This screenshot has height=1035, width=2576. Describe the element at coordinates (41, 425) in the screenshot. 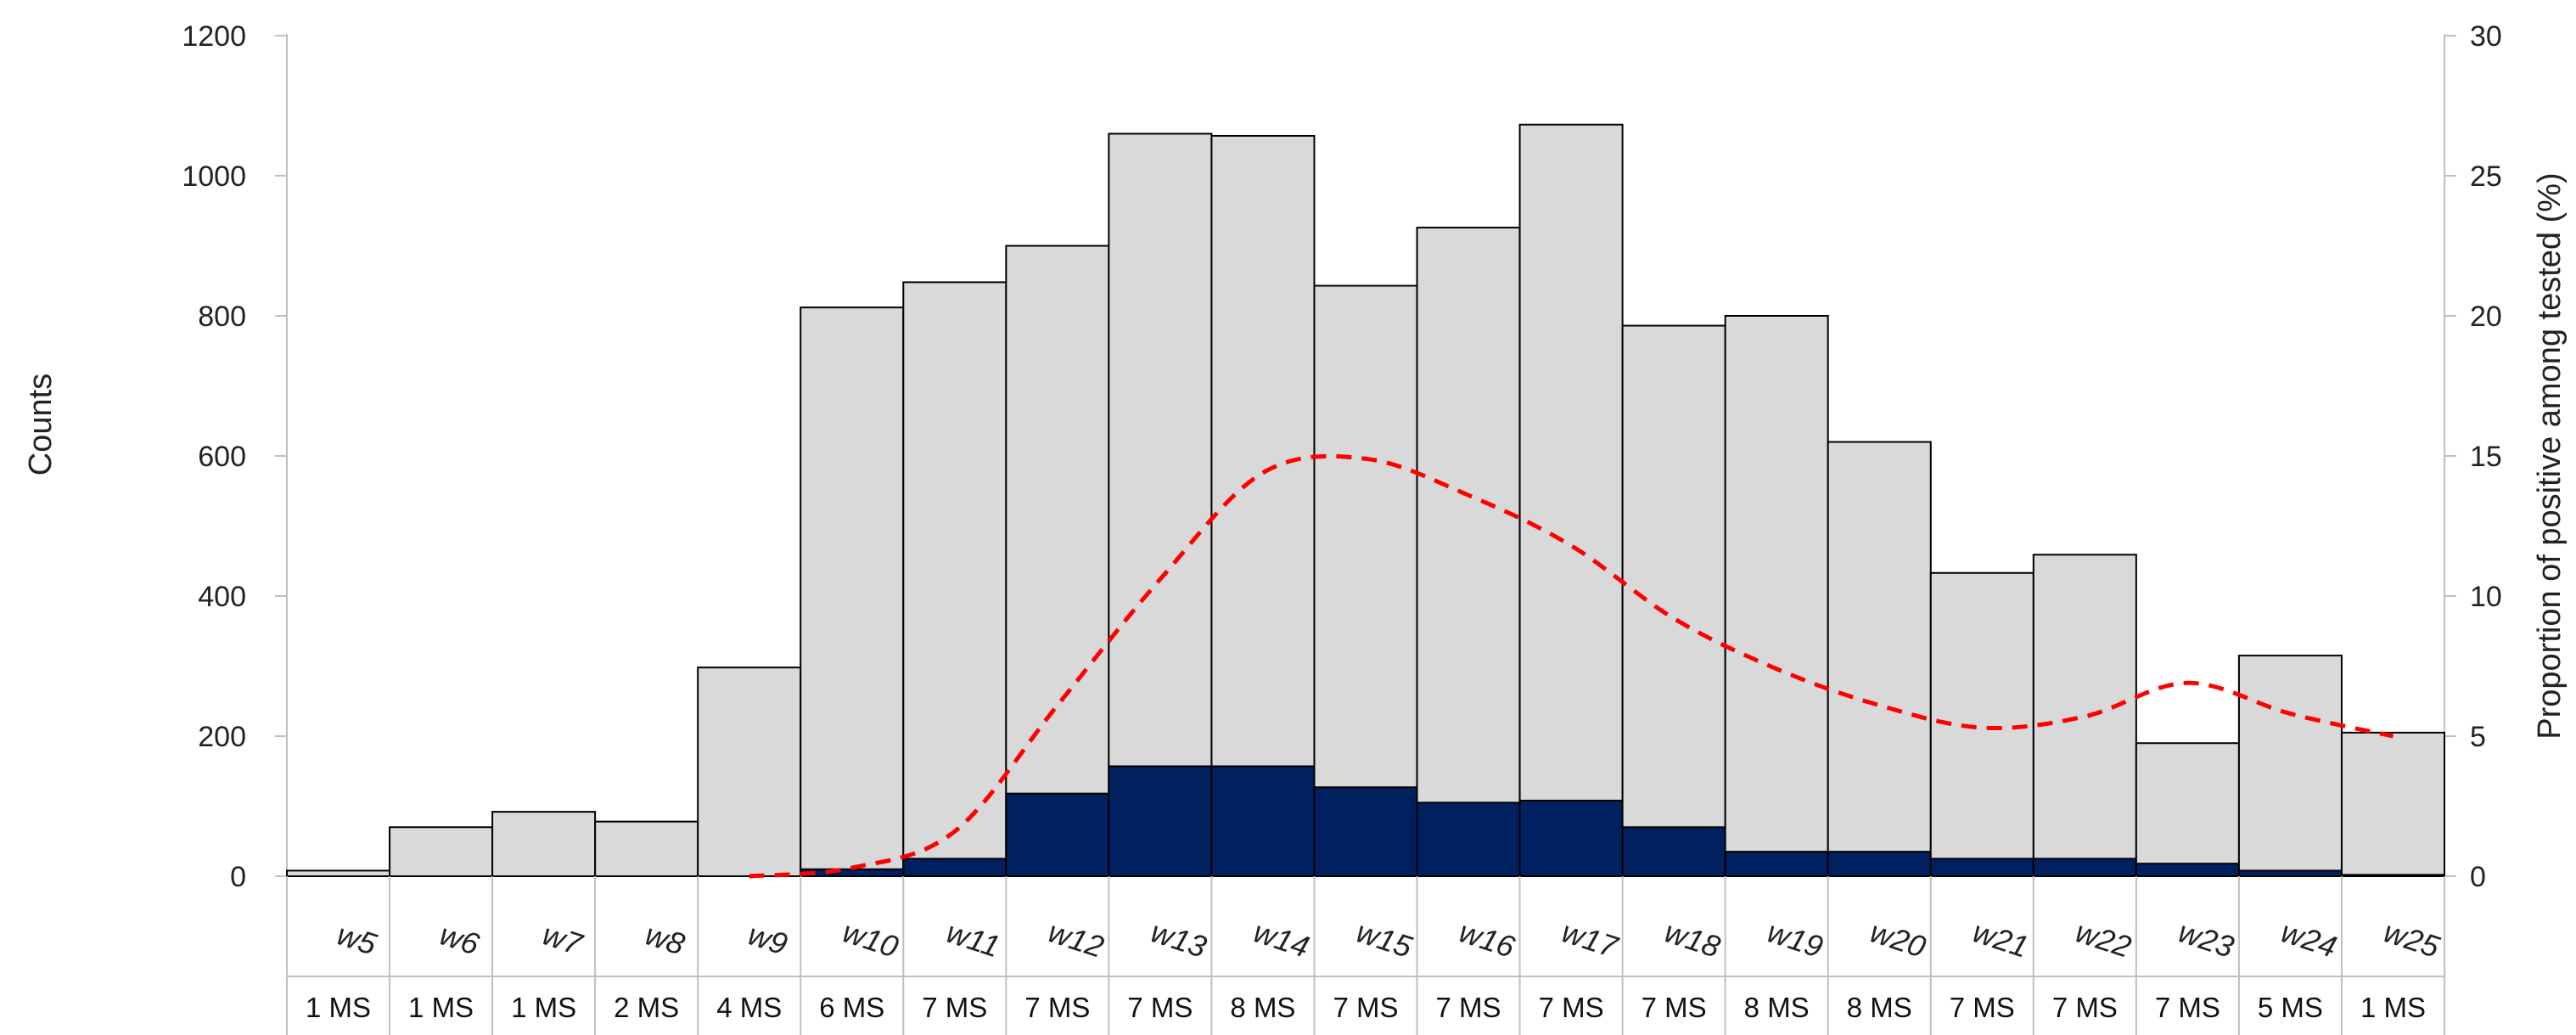

I see `y-left-axis-title: Counts` at that location.